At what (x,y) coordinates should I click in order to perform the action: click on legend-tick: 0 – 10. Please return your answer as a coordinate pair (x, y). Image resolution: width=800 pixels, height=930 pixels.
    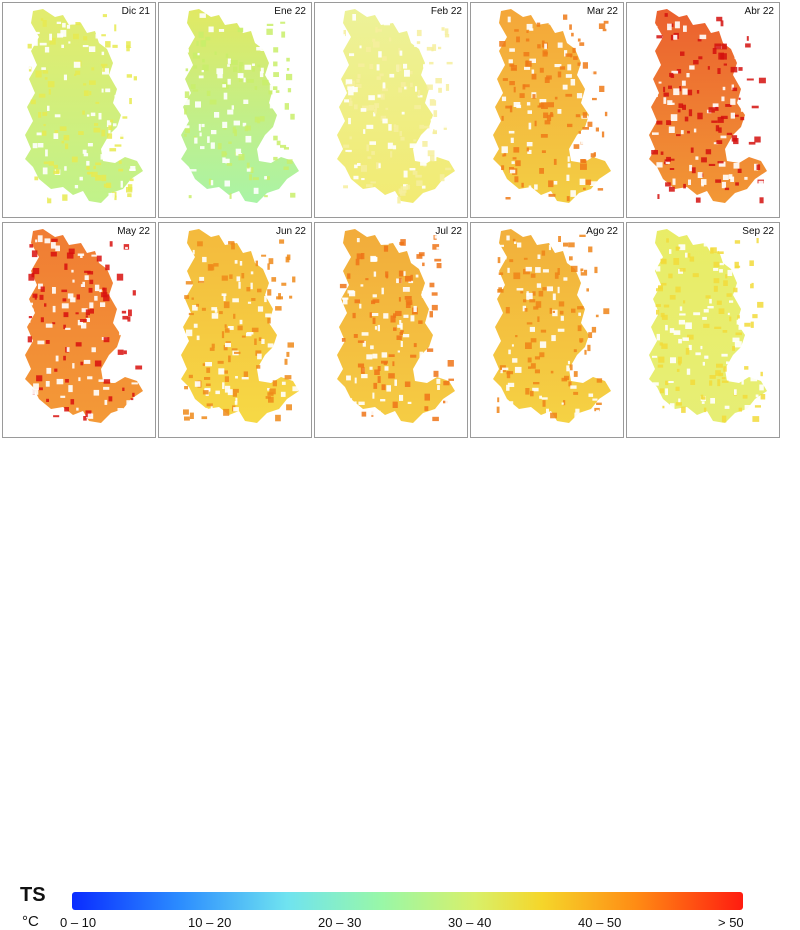
    Looking at the image, I should click on (78, 922).